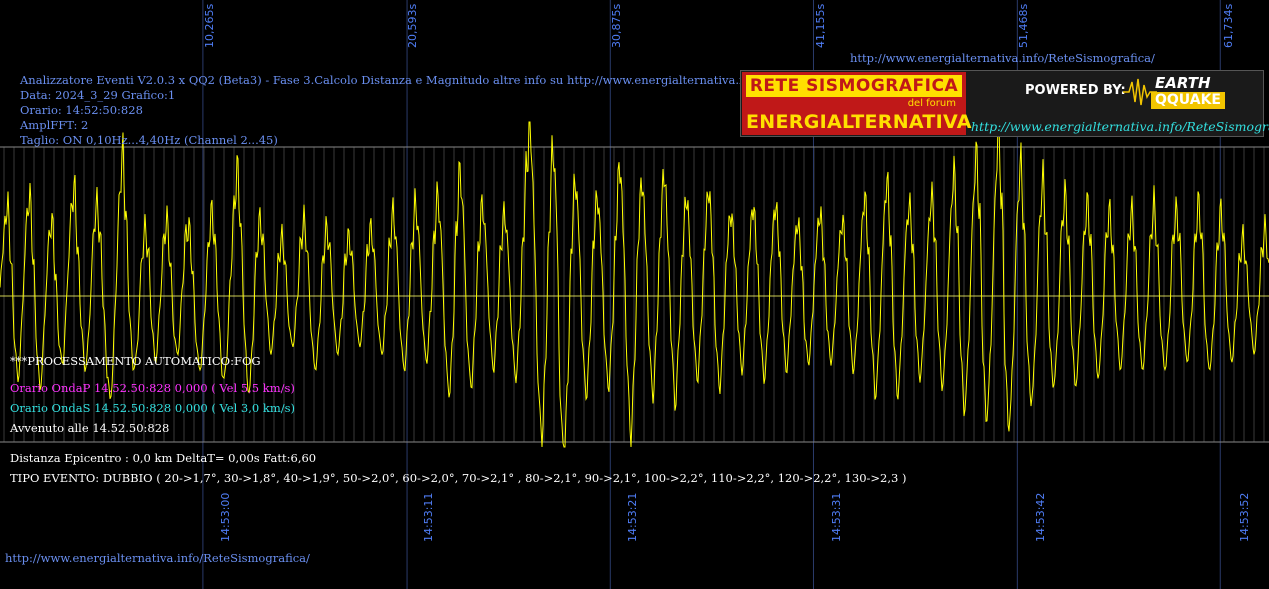 The width and height of the screenshot is (1269, 589). Describe the element at coordinates (859, 122) in the screenshot. I see `logo-brand: ENERGIALTERNATIVA` at that location.